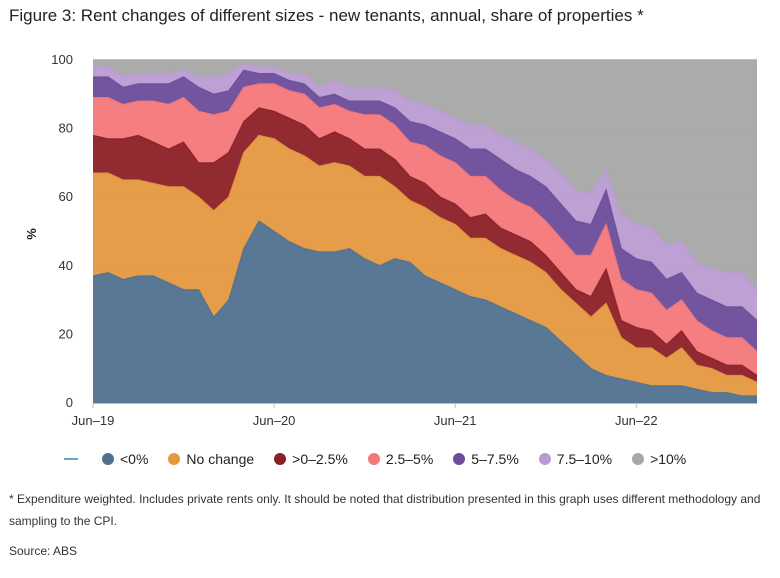 This screenshot has width=780, height=578. What do you see at coordinates (71, 459) in the screenshot?
I see `legend-line-marker` at bounding box center [71, 459].